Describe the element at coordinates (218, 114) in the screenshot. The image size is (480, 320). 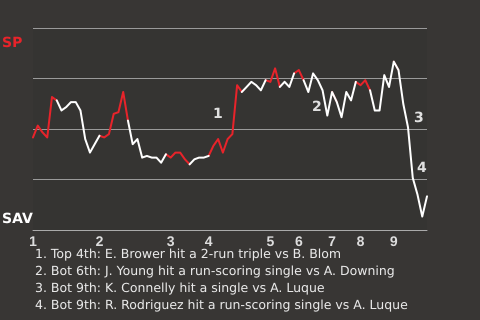
I see `annotation: 1` at that location.